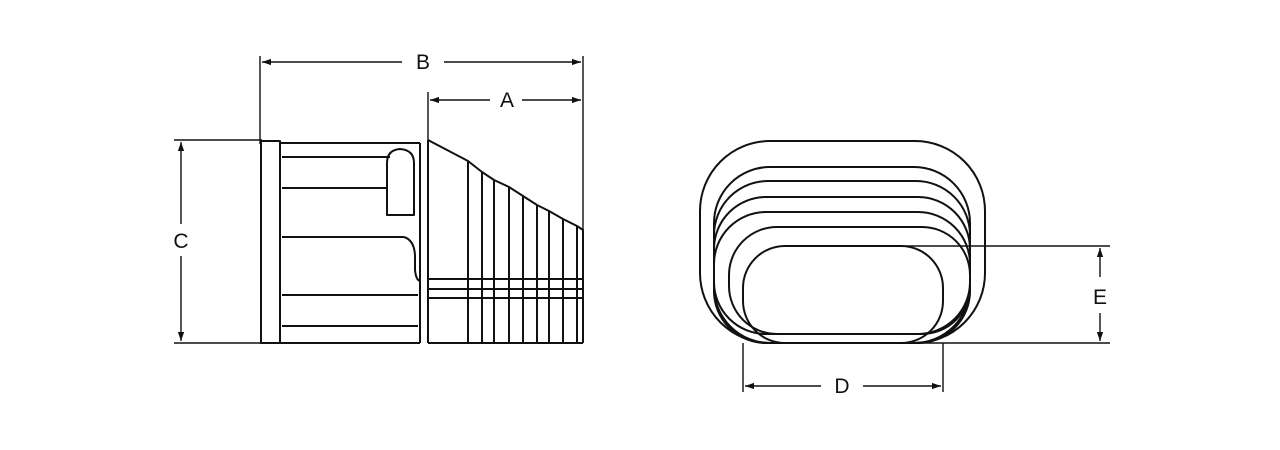 This screenshot has height=450, width=1280. What do you see at coordinates (1100, 297) in the screenshot?
I see `dimension-e-label: E` at bounding box center [1100, 297].